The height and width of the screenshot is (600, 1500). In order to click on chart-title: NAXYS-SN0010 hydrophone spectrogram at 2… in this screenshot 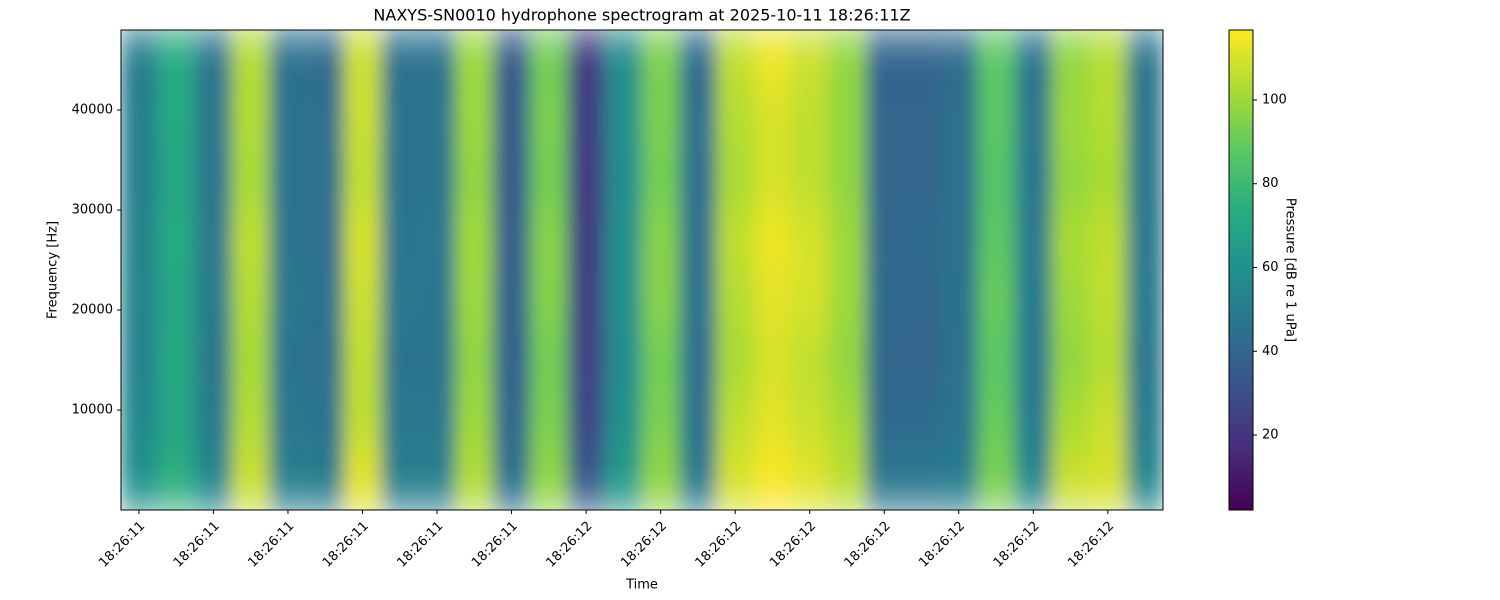, I will do `click(641, 15)`.